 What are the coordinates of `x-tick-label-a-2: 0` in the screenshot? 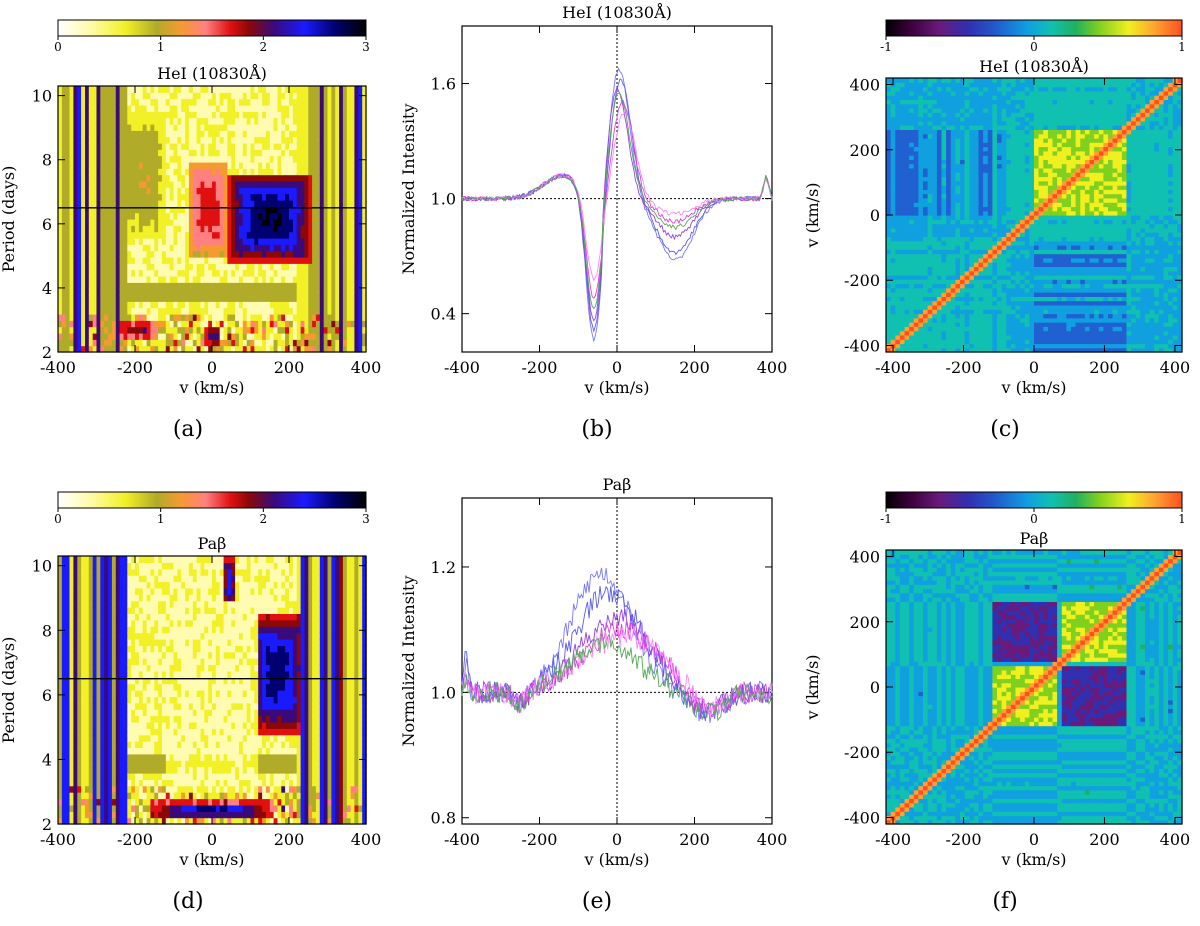 It's located at (212, 367).